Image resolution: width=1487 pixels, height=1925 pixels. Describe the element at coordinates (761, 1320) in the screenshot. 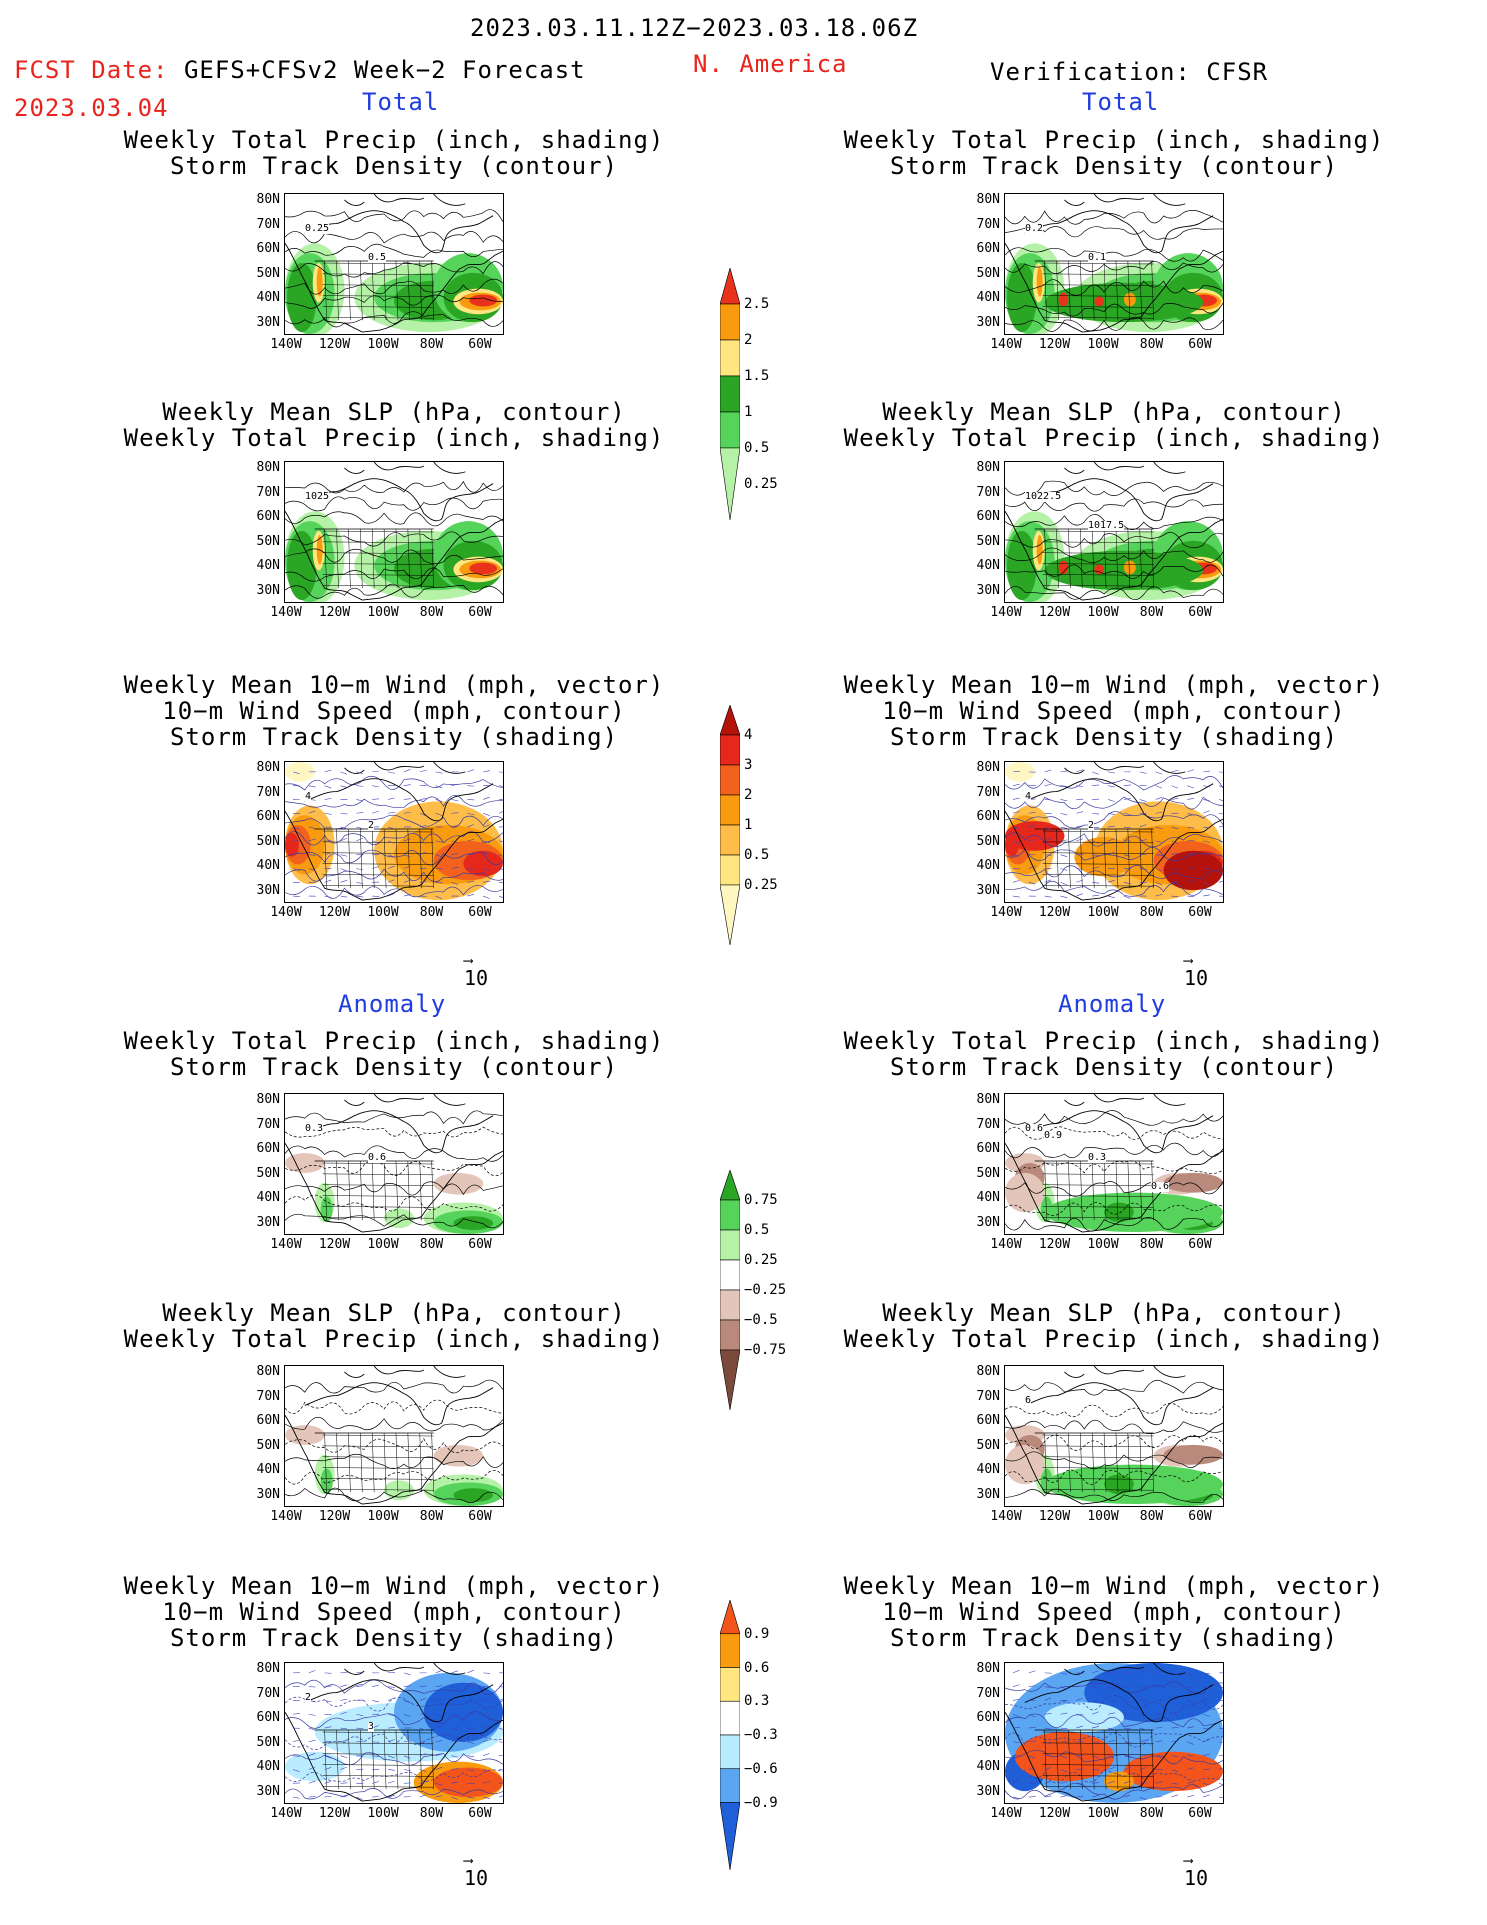

I see `colorbar-label: −0.5` at that location.